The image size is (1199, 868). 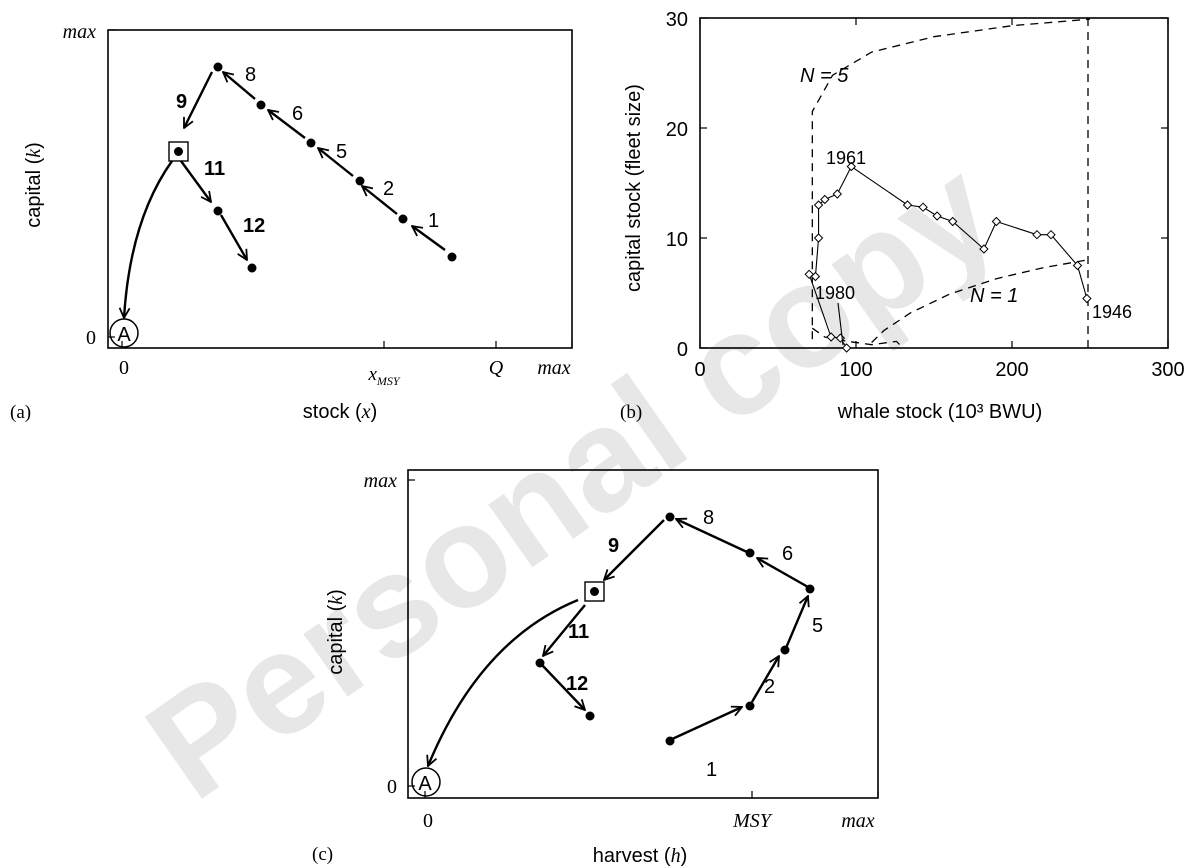 What do you see at coordinates (340, 412) in the screenshot?
I see `panel-a-xlabel: stock (x)` at bounding box center [340, 412].